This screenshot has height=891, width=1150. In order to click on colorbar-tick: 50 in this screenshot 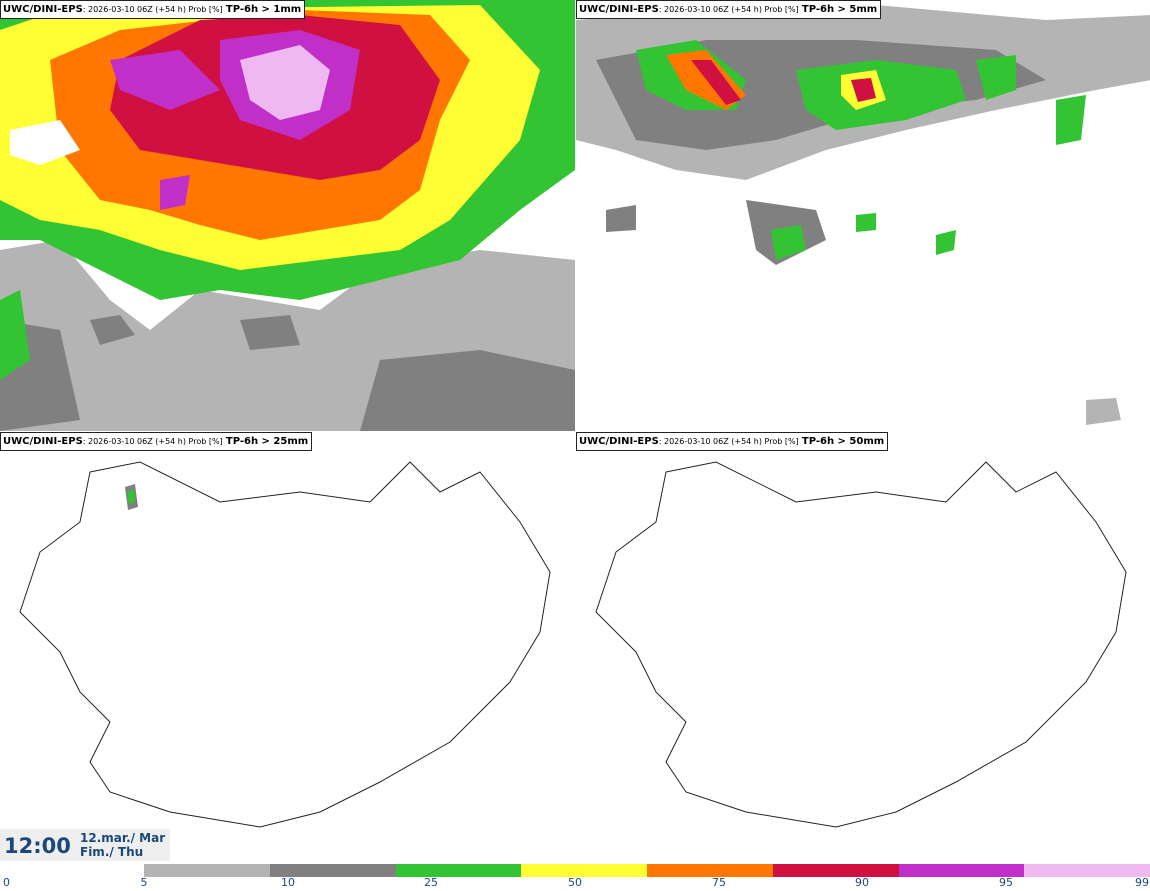, I will do `click(575, 882)`.